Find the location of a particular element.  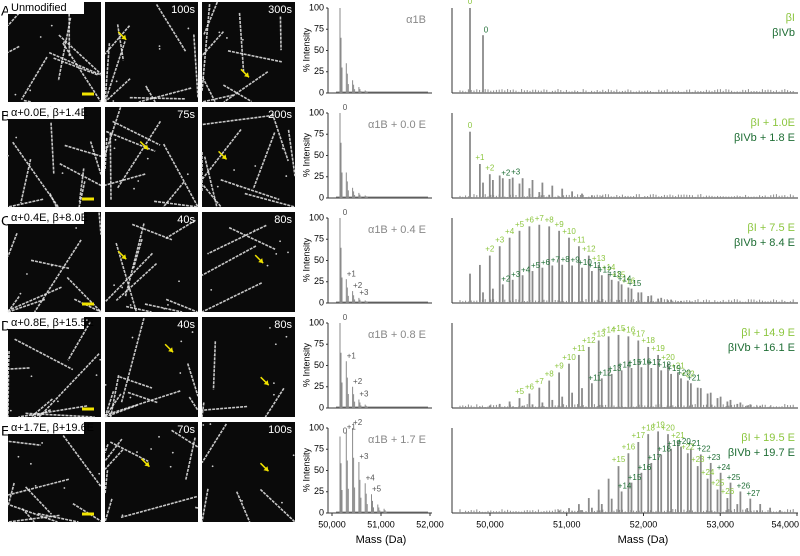

spectrum-label: α1B + 1.7 E is located at coordinates (397, 440).